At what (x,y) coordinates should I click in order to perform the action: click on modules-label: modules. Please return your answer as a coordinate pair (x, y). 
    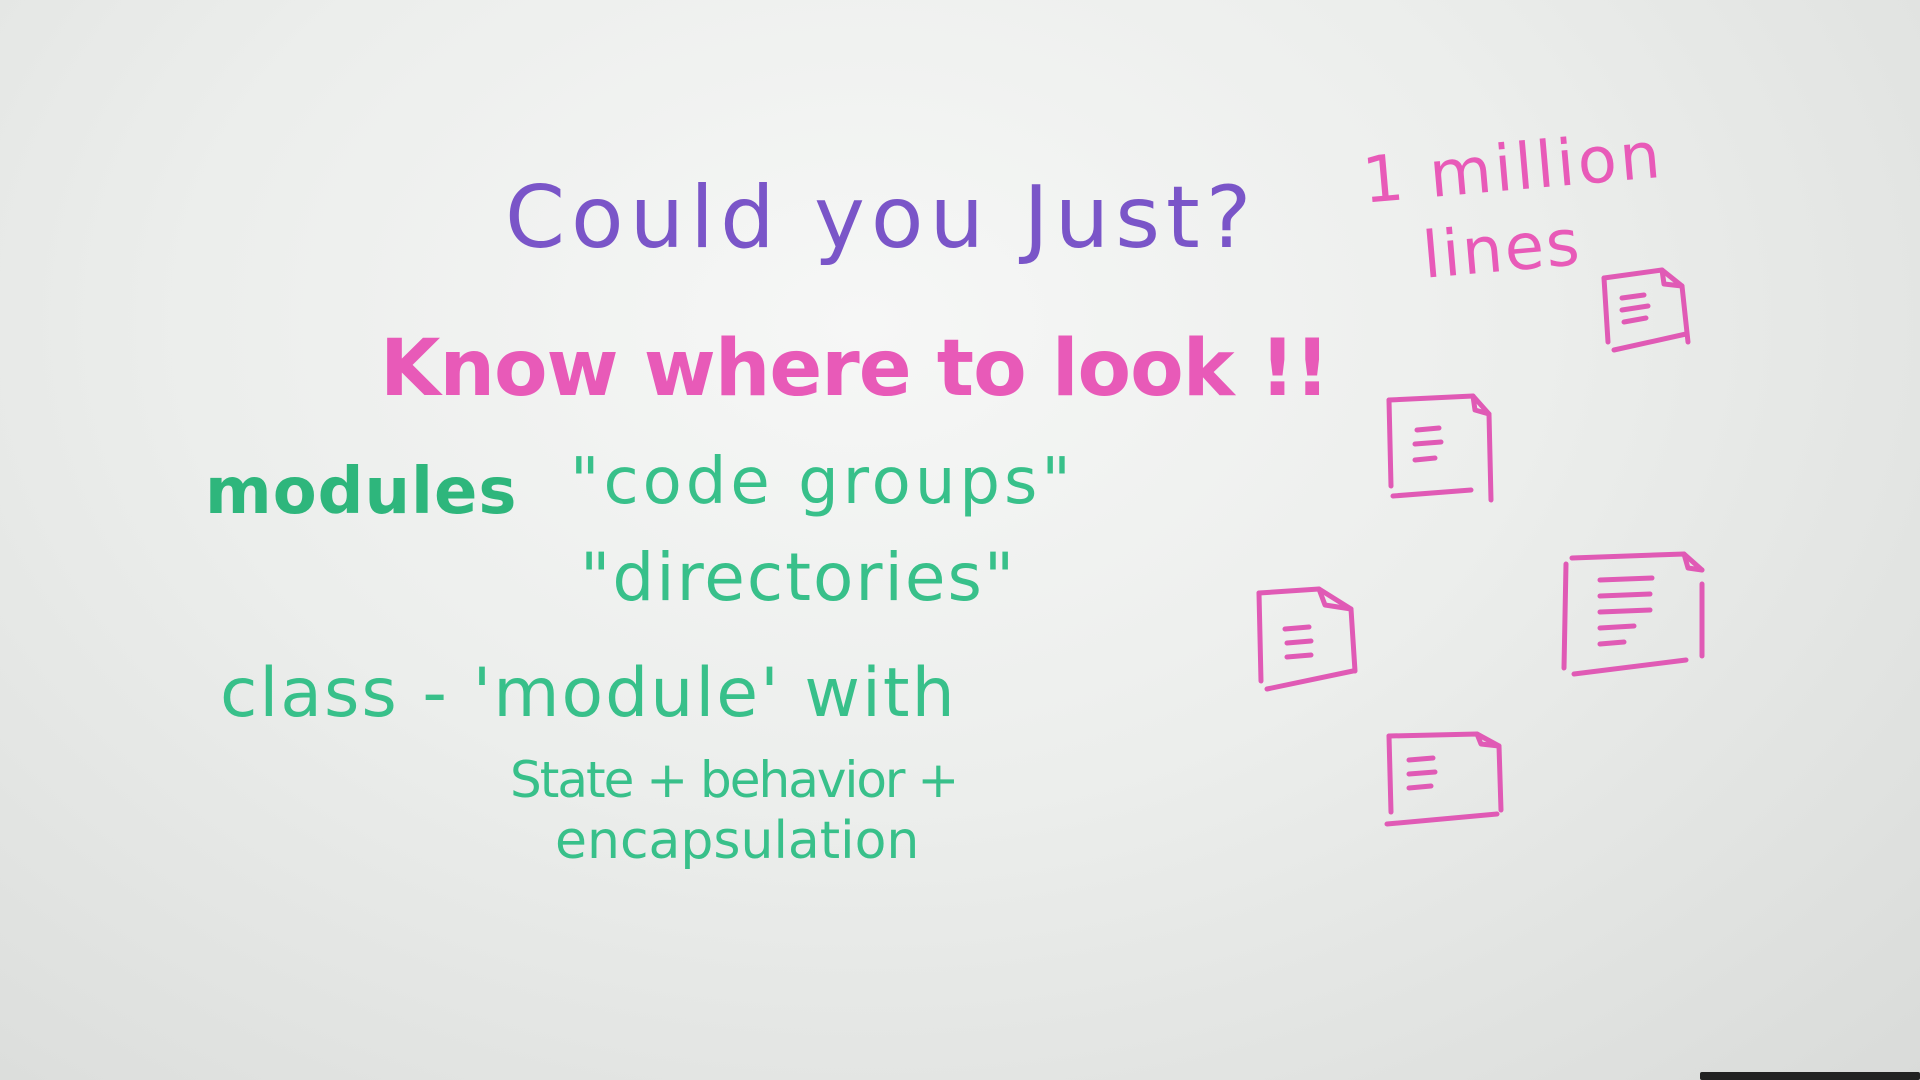
    Looking at the image, I should click on (361, 492).